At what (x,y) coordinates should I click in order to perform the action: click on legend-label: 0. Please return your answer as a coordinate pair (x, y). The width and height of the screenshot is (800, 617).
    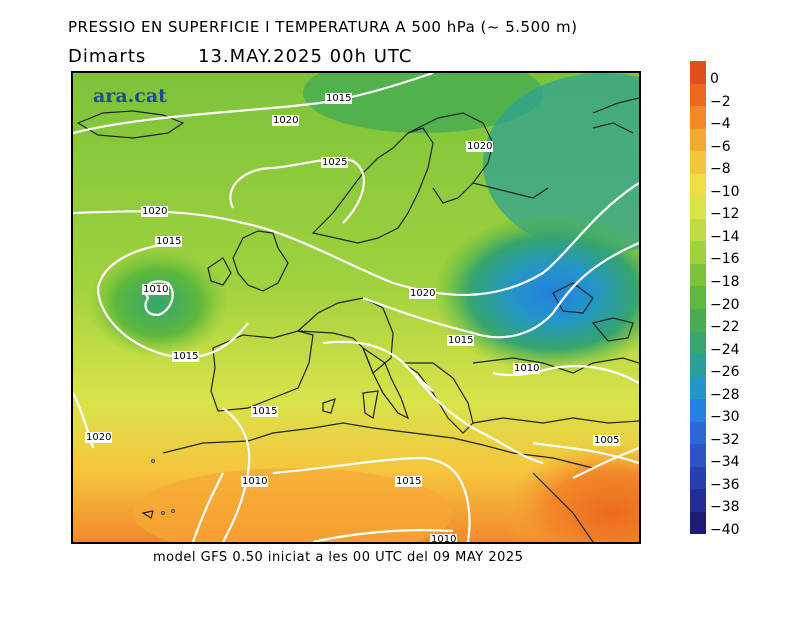
    Looking at the image, I should click on (714, 79).